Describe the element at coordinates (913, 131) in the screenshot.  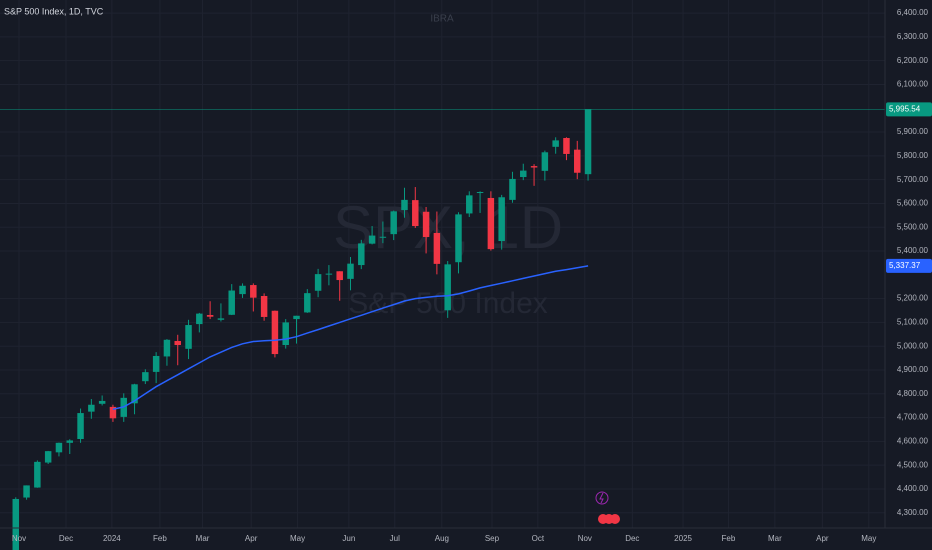
I see `y-tick-label: 5,900.00` at that location.